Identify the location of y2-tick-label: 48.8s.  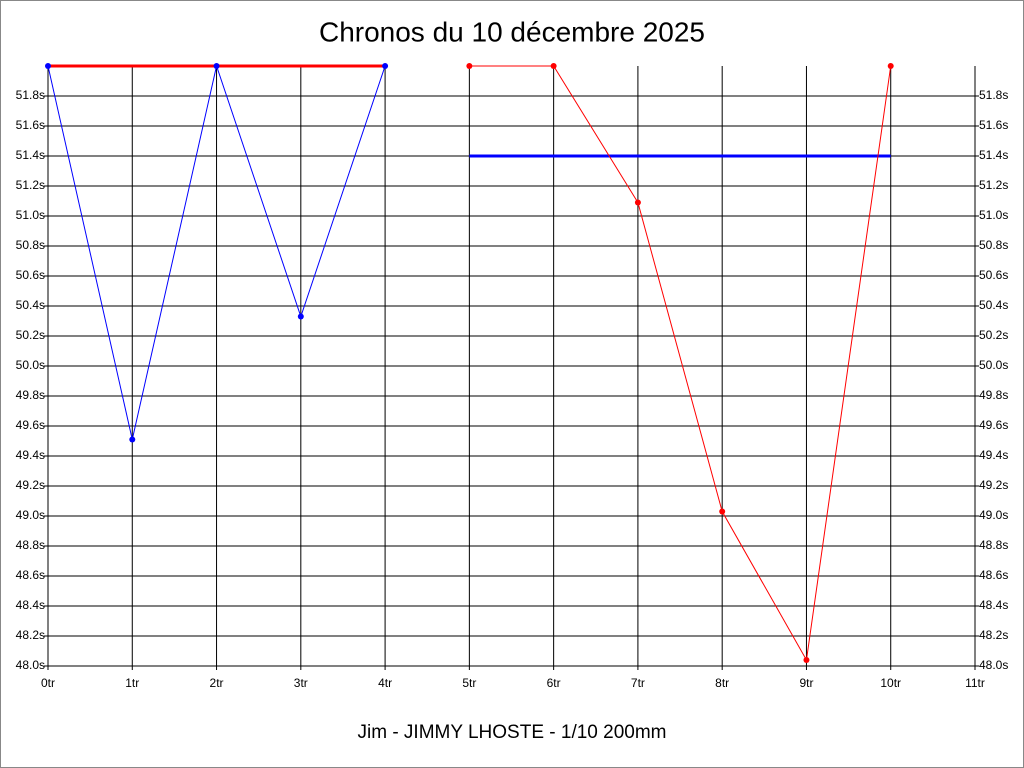
(993, 545).